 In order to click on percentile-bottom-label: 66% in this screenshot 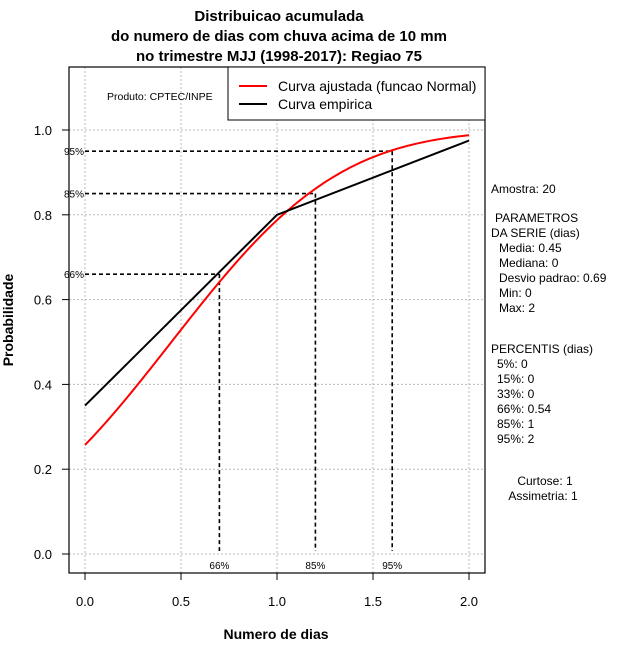, I will do `click(219, 566)`.